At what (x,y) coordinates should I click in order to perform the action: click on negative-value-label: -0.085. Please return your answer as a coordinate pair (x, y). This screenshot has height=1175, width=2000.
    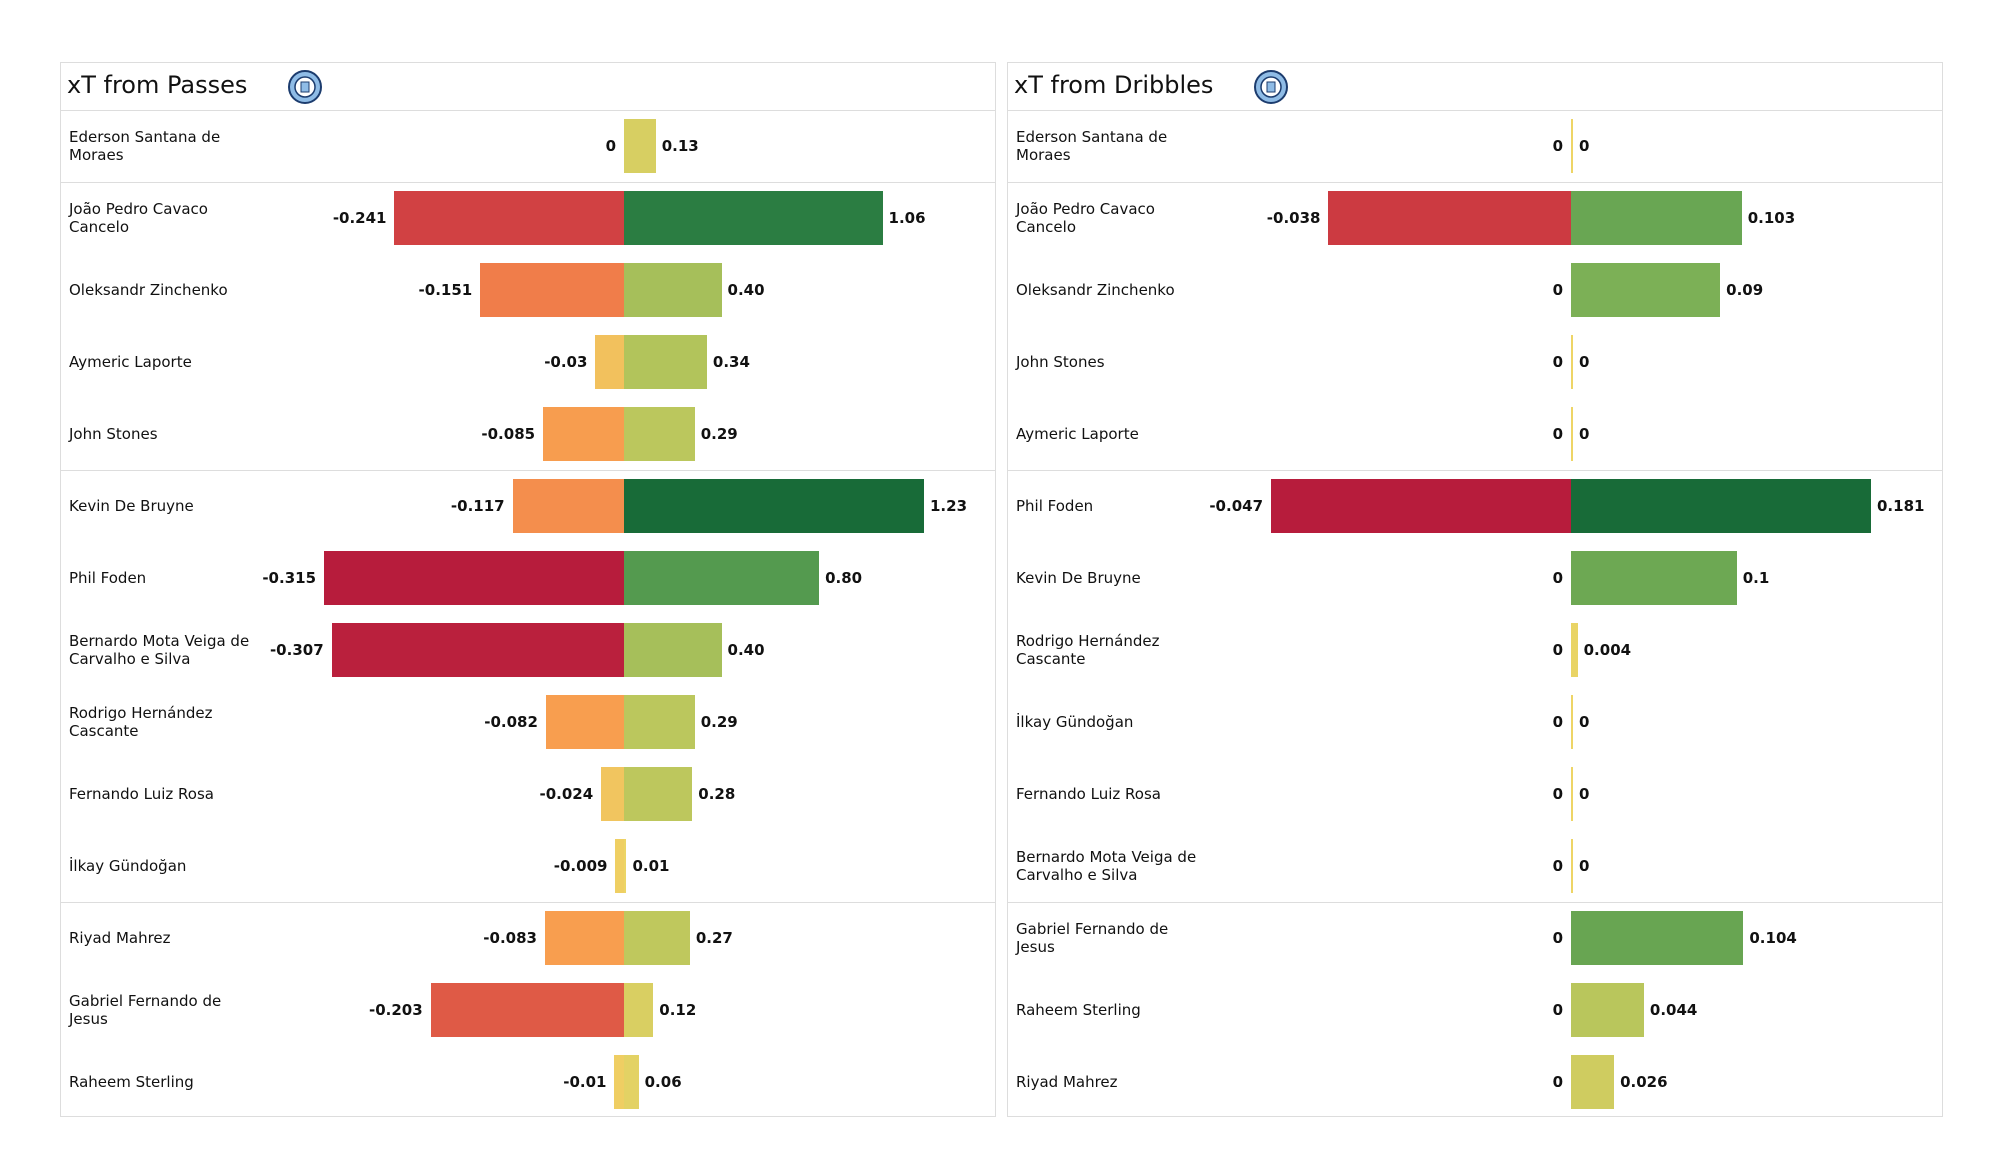
    Looking at the image, I should click on (508, 434).